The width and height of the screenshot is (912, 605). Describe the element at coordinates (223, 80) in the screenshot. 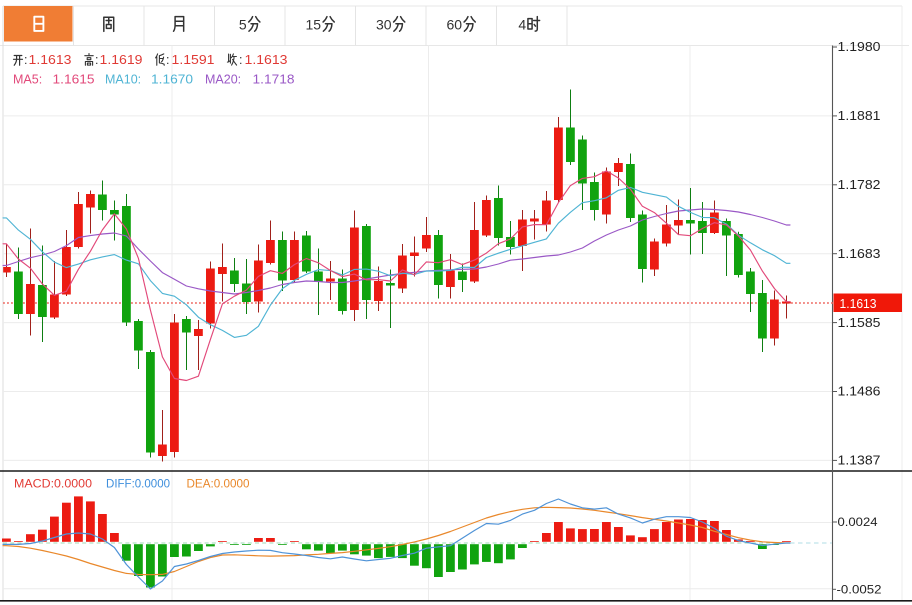

I see `svg-text: MA20:` at that location.